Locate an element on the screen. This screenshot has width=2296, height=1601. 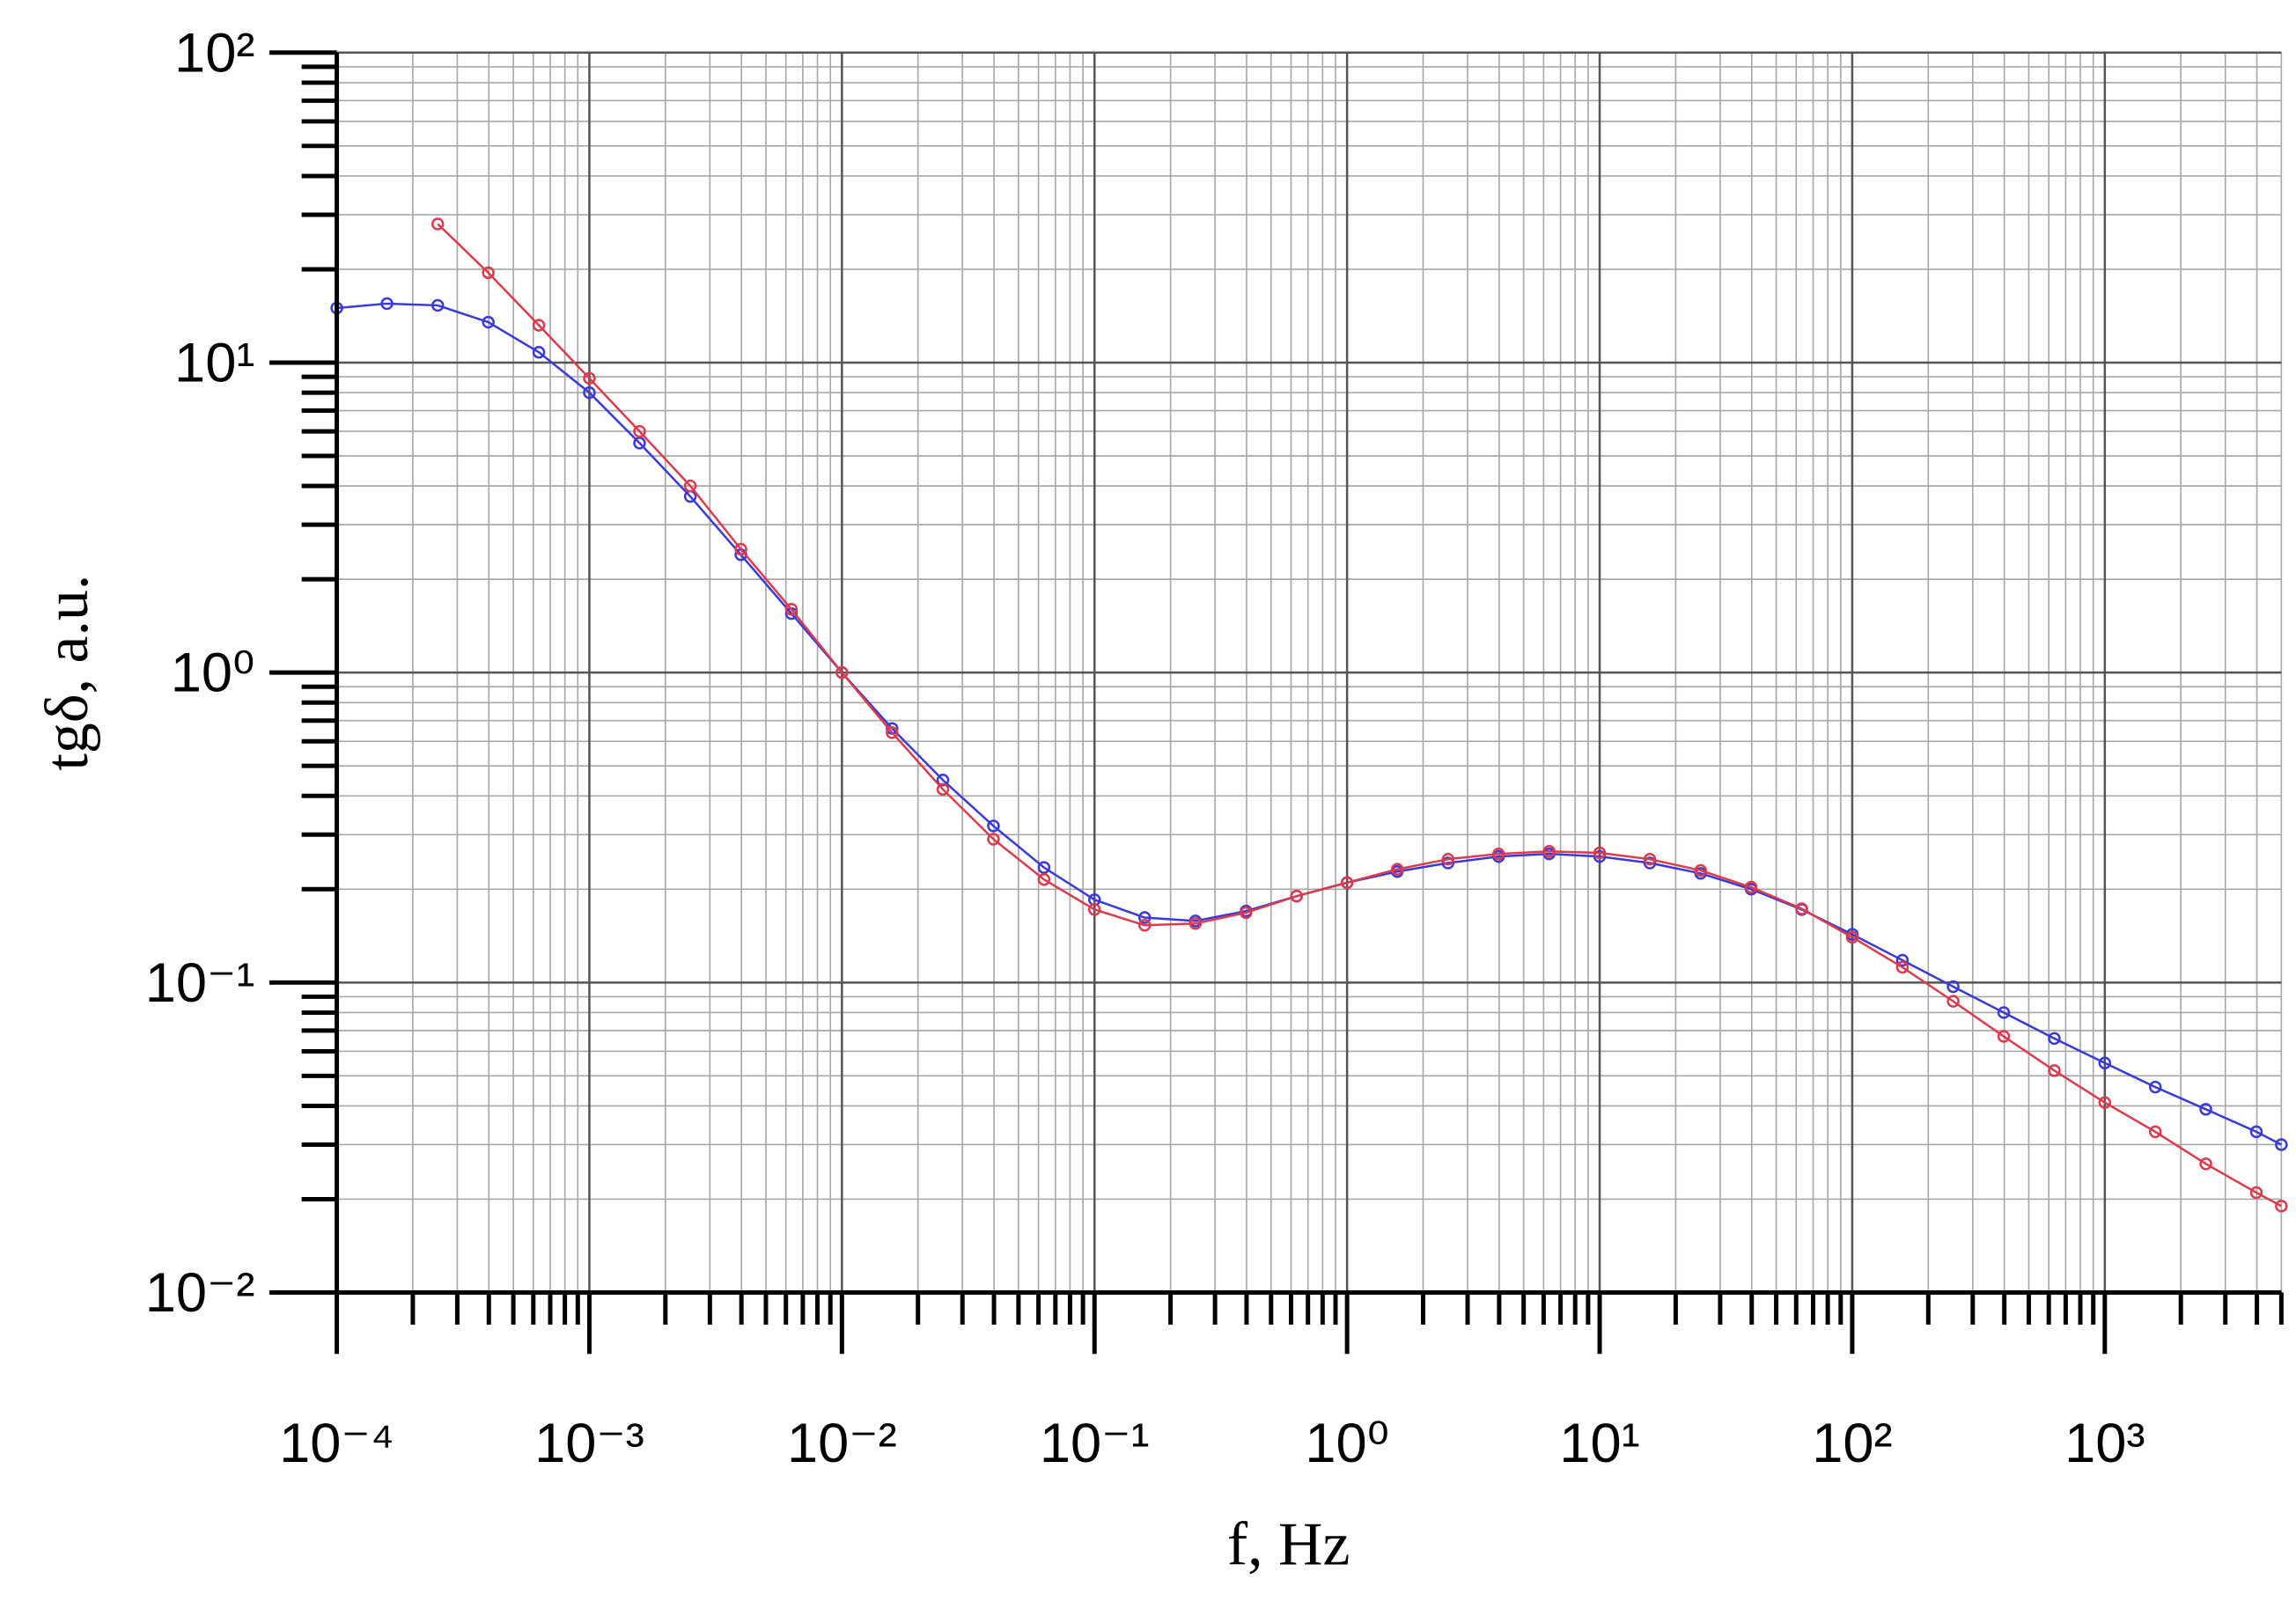
y-tick-label: 10² is located at coordinates (214, 53).